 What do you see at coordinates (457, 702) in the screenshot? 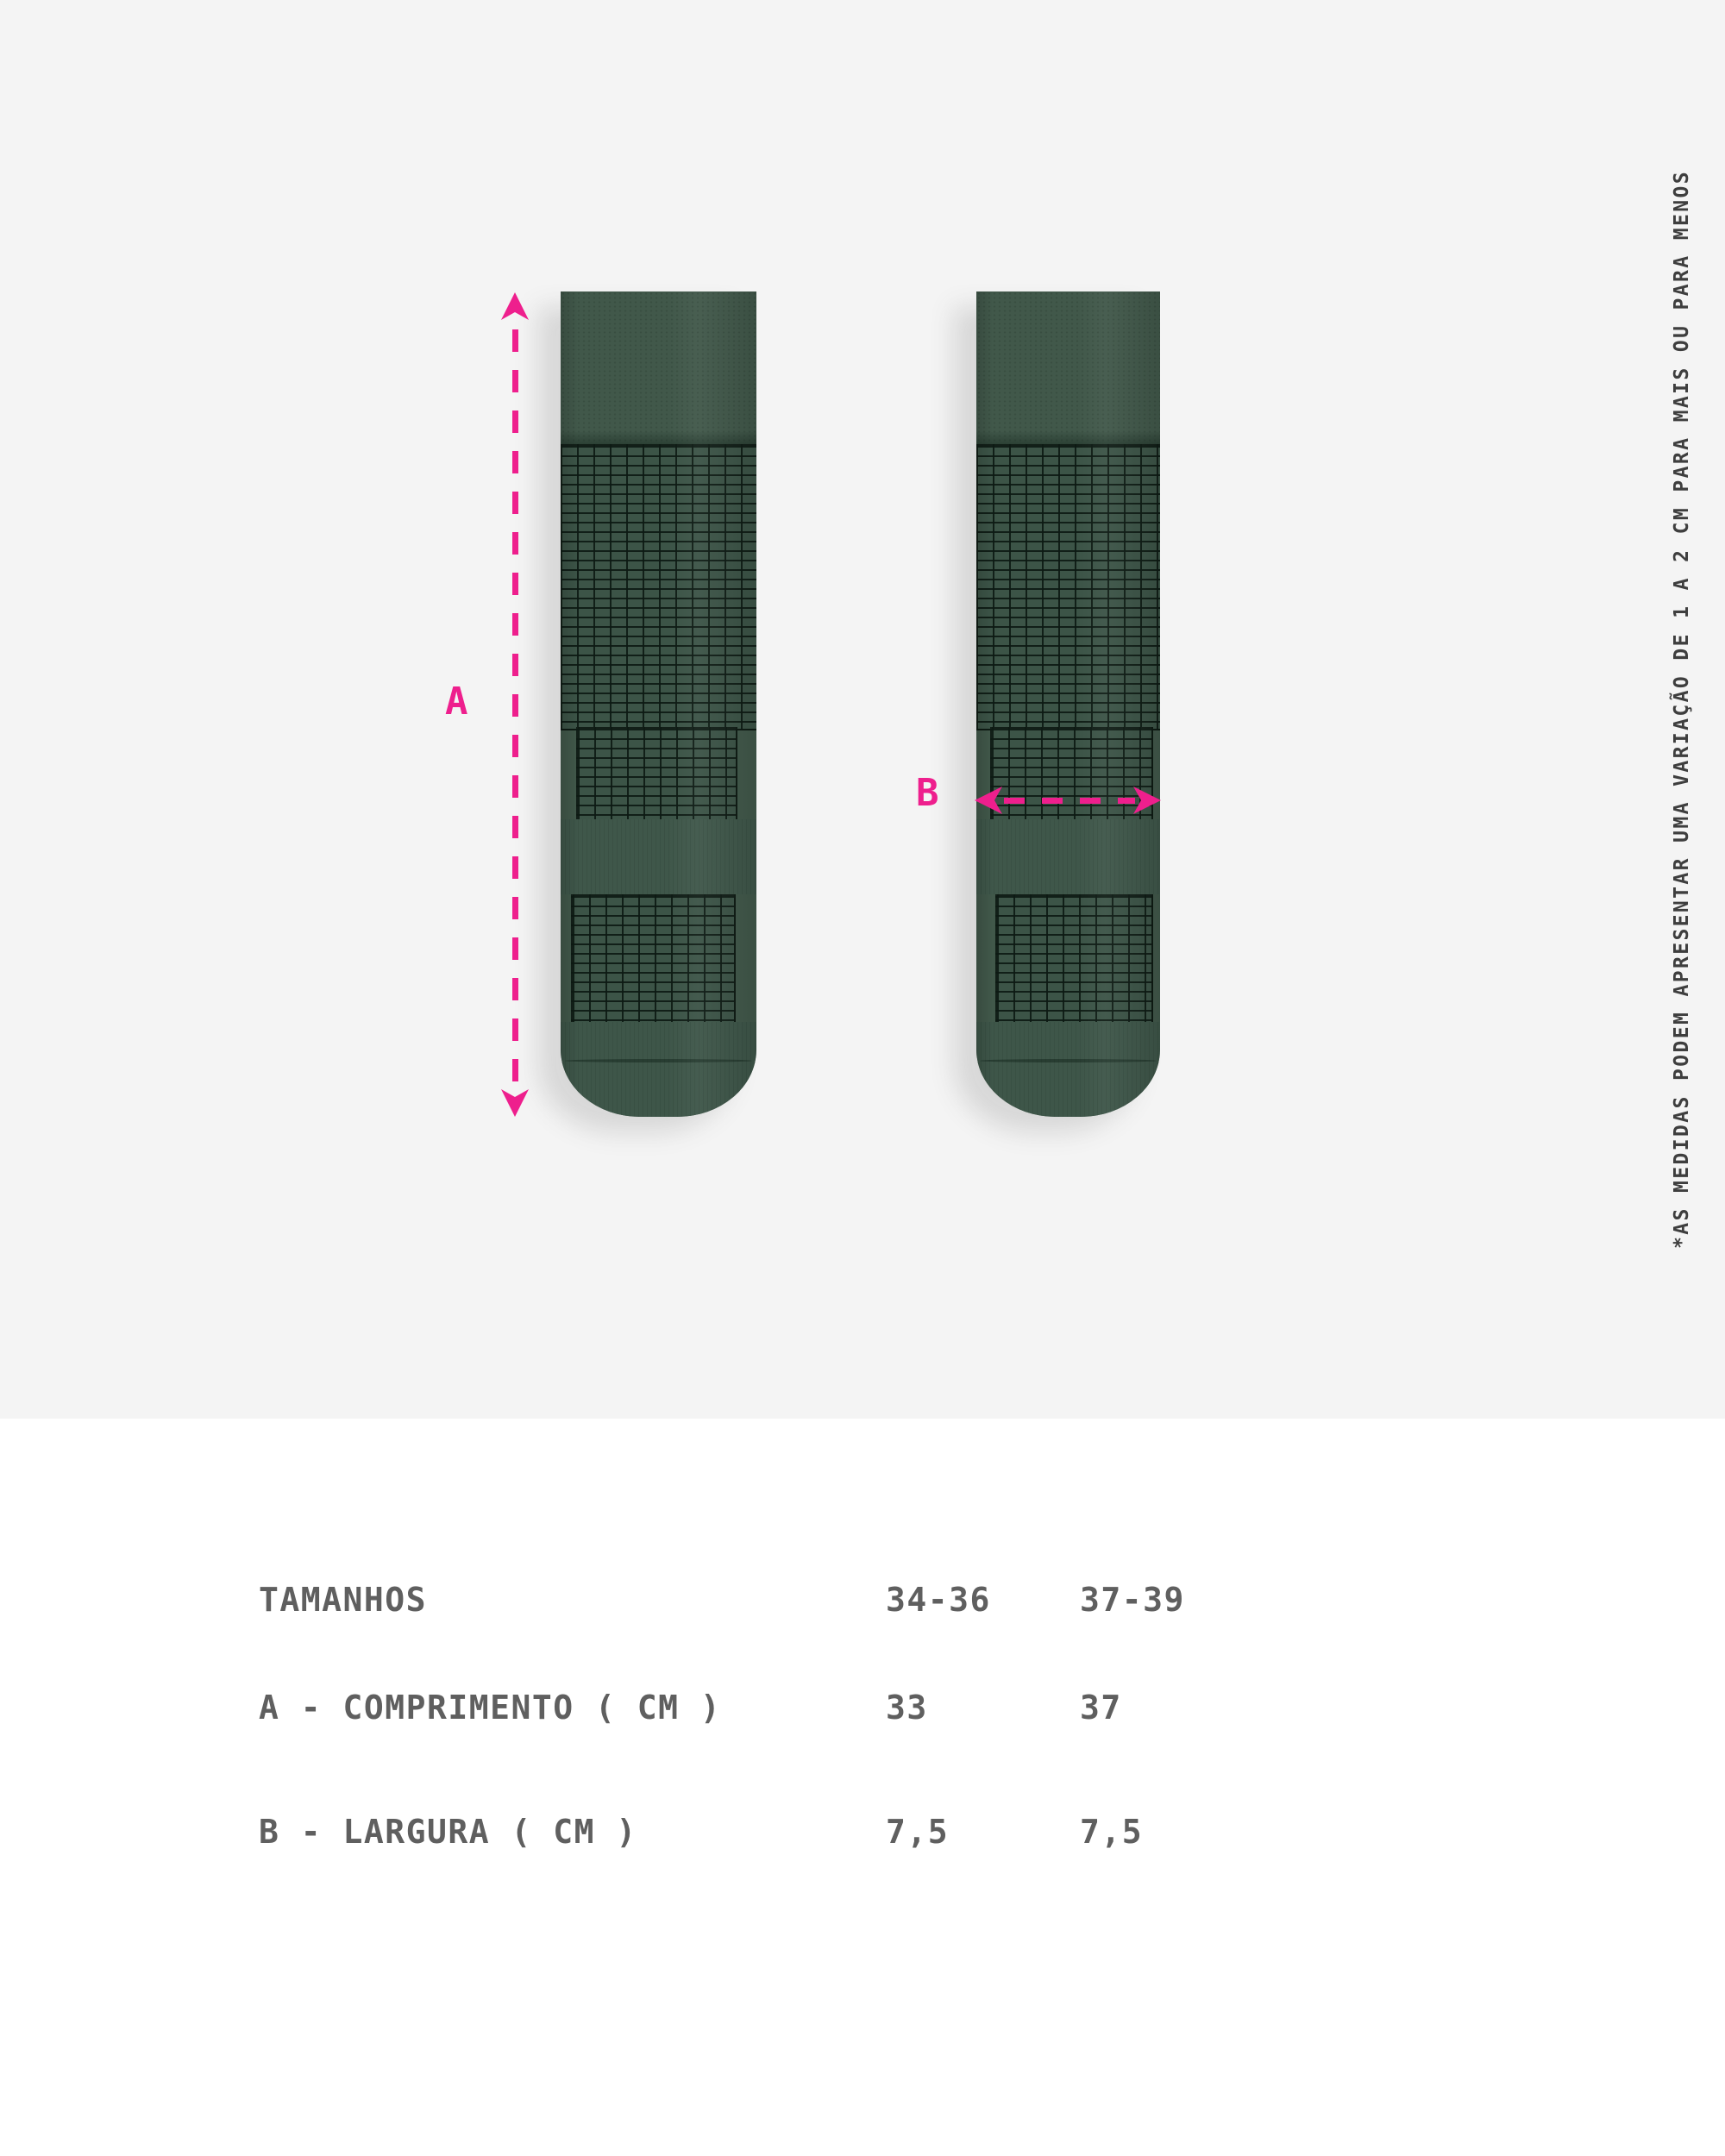
I see `dimension-a-label: A` at bounding box center [457, 702].